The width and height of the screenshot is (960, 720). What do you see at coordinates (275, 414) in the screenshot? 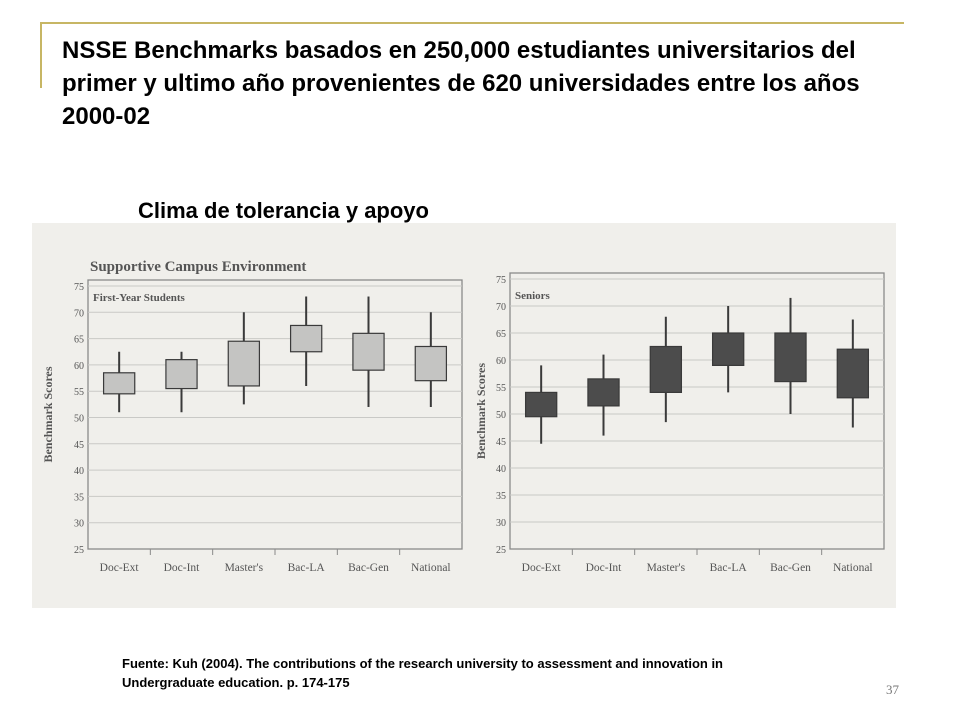
I see `plot-frame` at bounding box center [275, 414].